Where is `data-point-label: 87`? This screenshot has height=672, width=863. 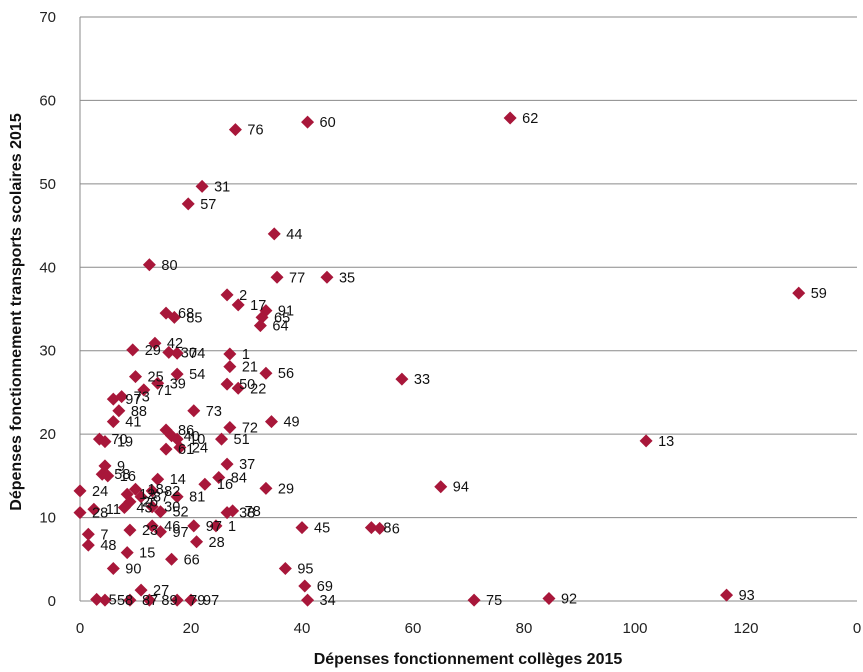 data-point-label: 87 is located at coordinates (150, 601).